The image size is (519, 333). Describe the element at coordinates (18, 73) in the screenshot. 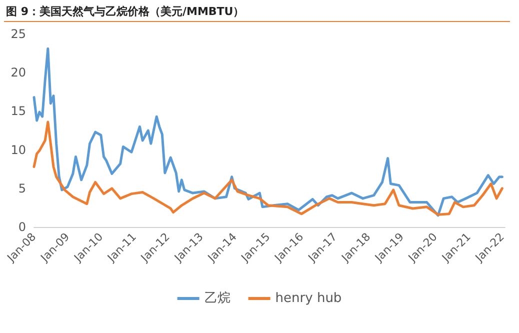

I see `y-tick-label: 20` at that location.